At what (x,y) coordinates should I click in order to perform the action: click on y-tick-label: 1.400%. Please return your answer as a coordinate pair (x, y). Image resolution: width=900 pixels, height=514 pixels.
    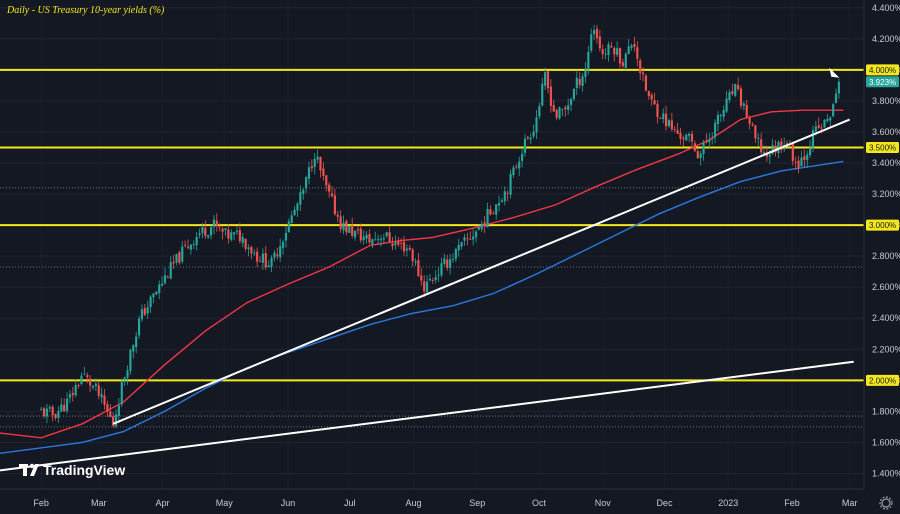
    Looking at the image, I should click on (886, 473).